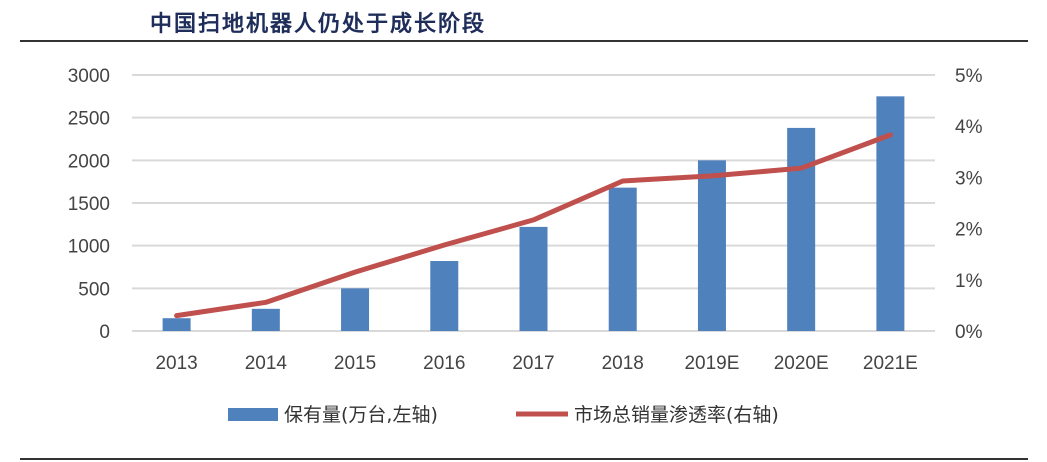 The height and width of the screenshot is (462, 1047). Describe the element at coordinates (89, 119) in the screenshot. I see `left-axis-tick: 2500` at that location.